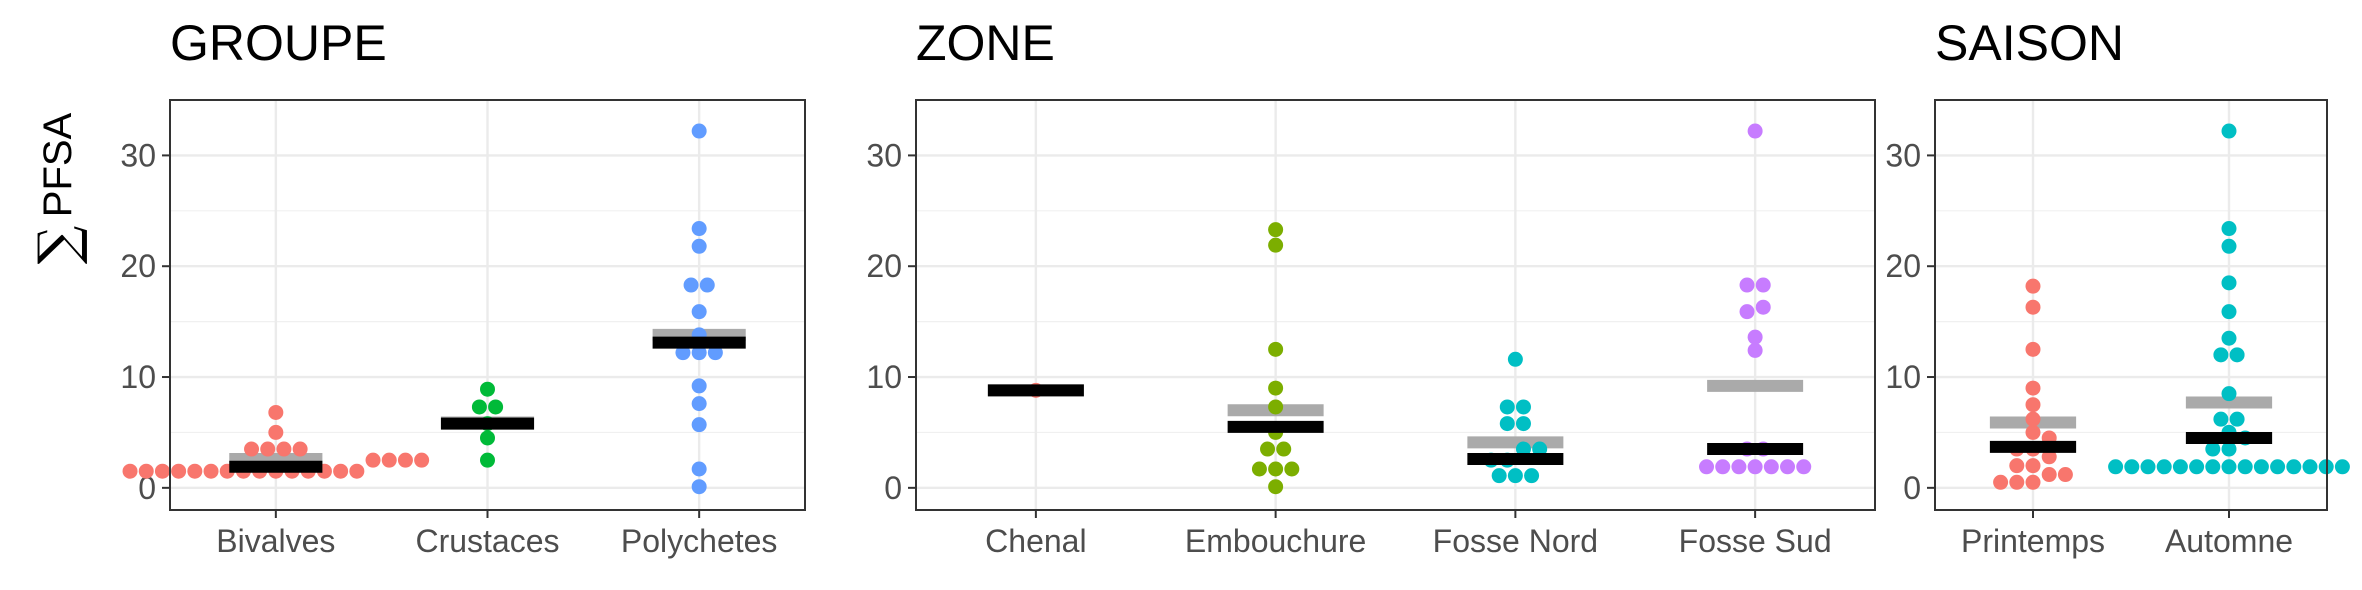  What do you see at coordinates (985, 43) in the screenshot?
I see `panel-title: ZONE` at bounding box center [985, 43].